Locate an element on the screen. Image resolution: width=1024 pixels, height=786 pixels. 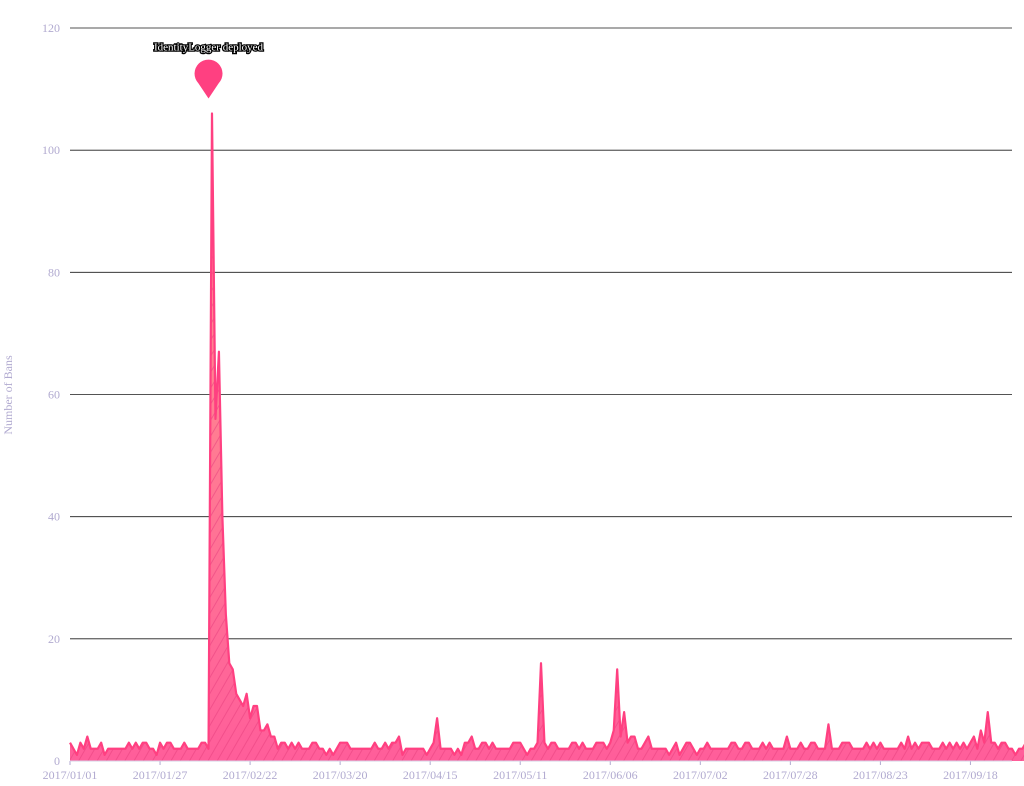
x-tick-label: 2017/02/22 is located at coordinates (250, 775).